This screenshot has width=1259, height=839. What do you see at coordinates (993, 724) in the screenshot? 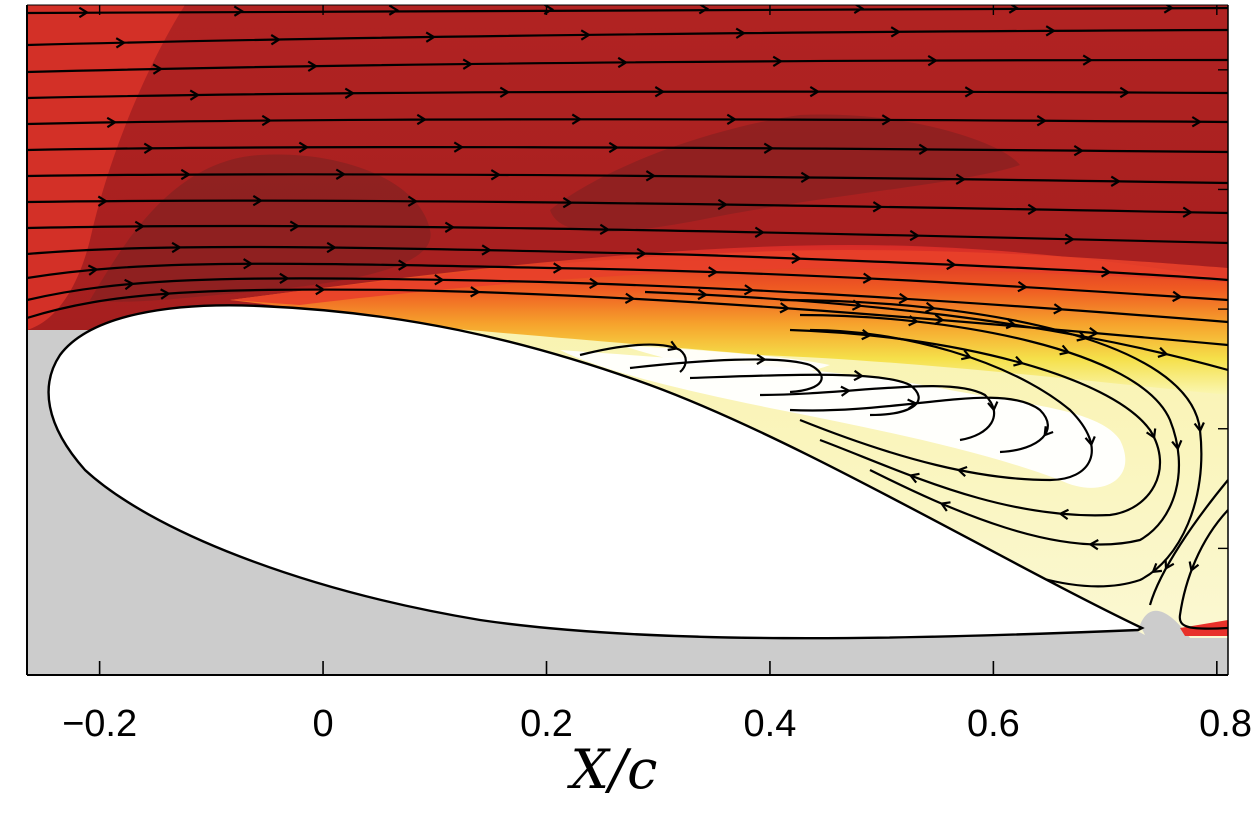
I see `x-tick-label: 0.6` at bounding box center [993, 724].